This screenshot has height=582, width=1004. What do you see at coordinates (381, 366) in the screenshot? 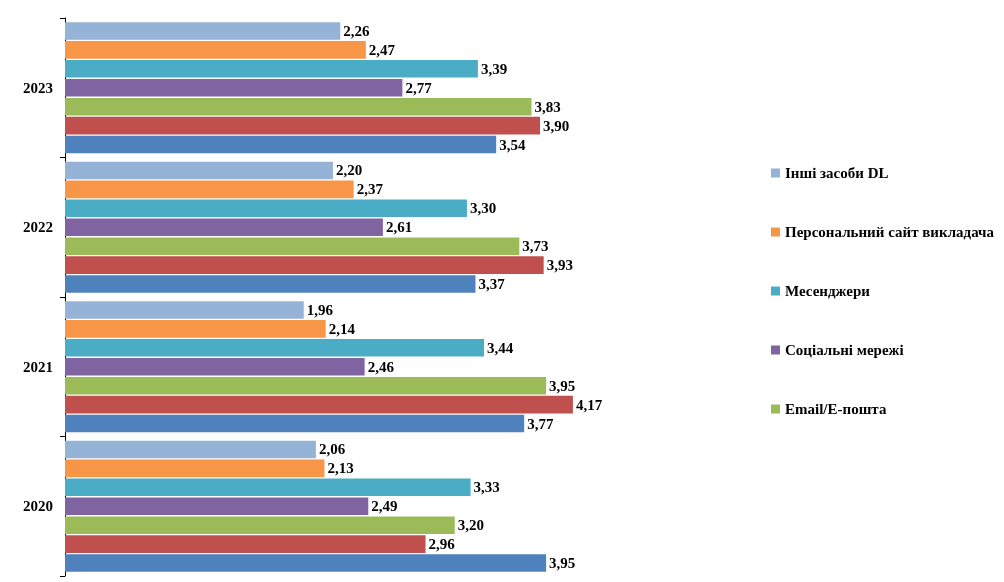
I see `data-label: 2,46` at bounding box center [381, 366].